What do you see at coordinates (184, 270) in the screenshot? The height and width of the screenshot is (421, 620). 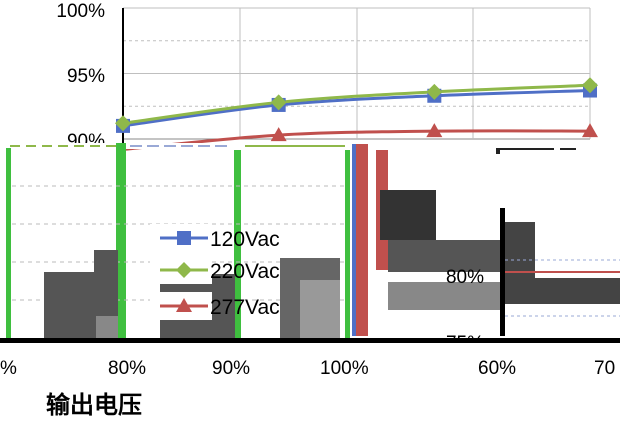 I see `legend-marker-220vac` at bounding box center [184, 270].